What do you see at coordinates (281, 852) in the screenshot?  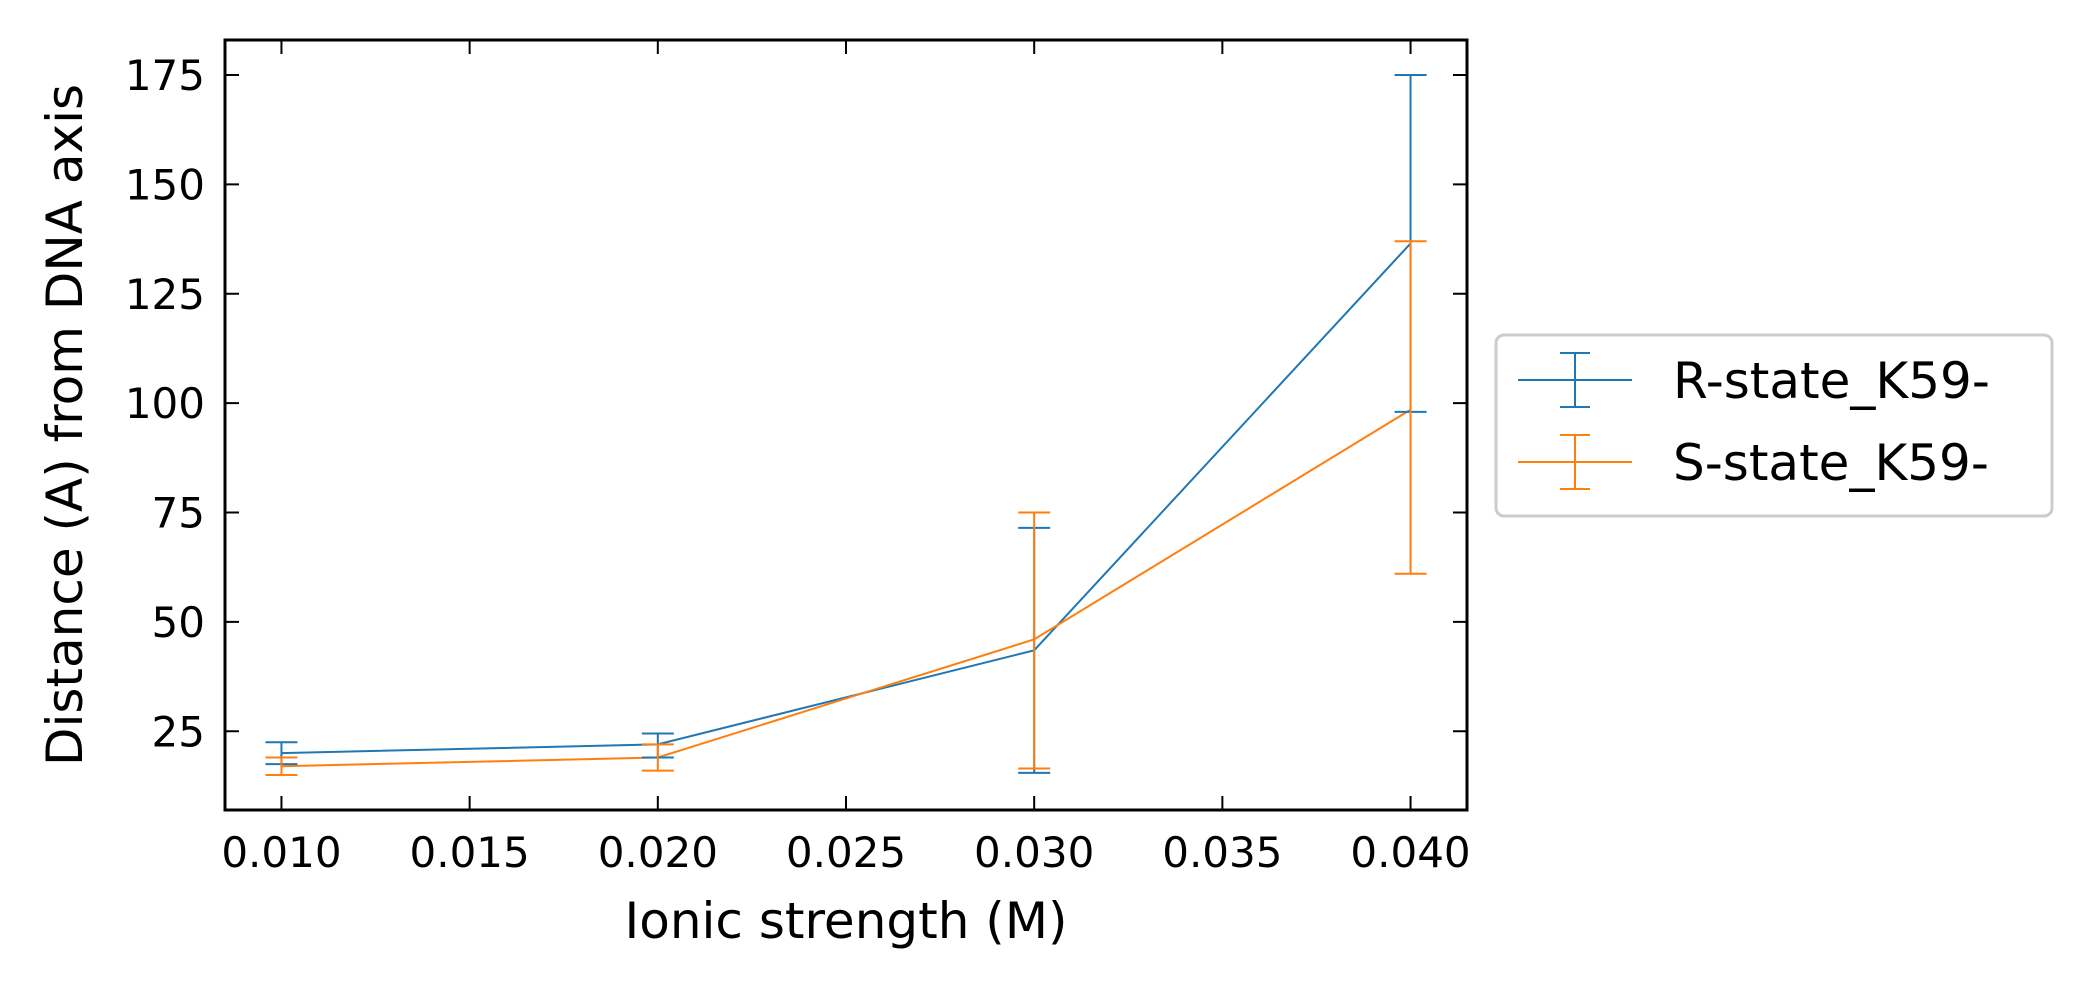 I see `x-tick-label: 0.010` at bounding box center [281, 852].